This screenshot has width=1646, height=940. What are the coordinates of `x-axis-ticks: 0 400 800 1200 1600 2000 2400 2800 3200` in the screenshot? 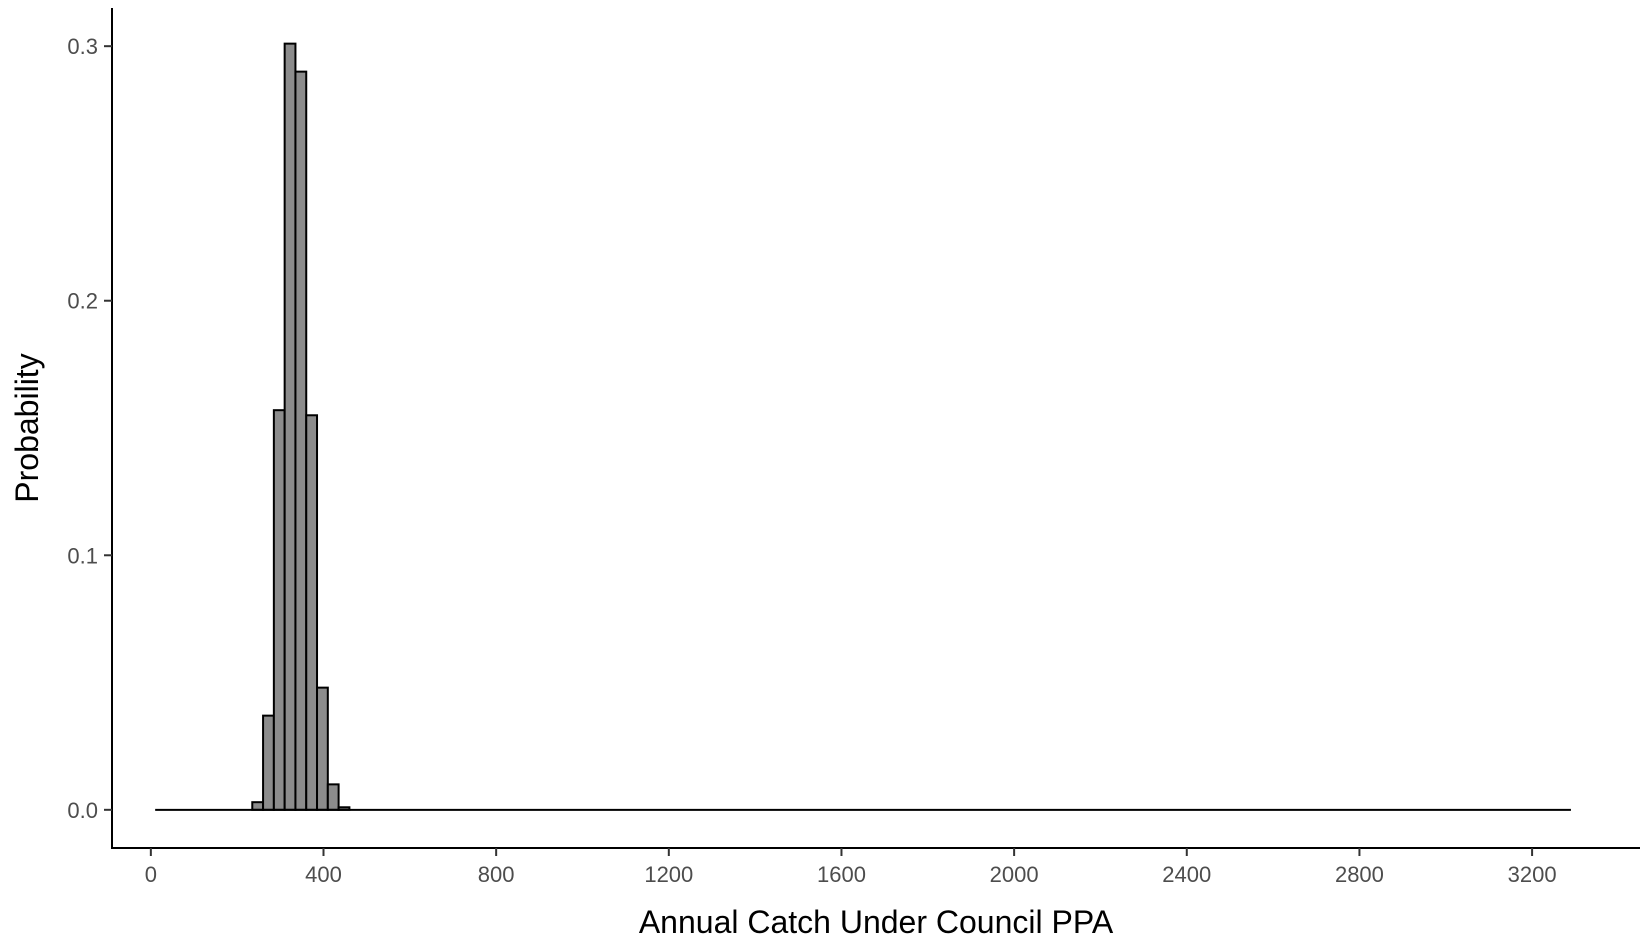 It's located at (851, 867).